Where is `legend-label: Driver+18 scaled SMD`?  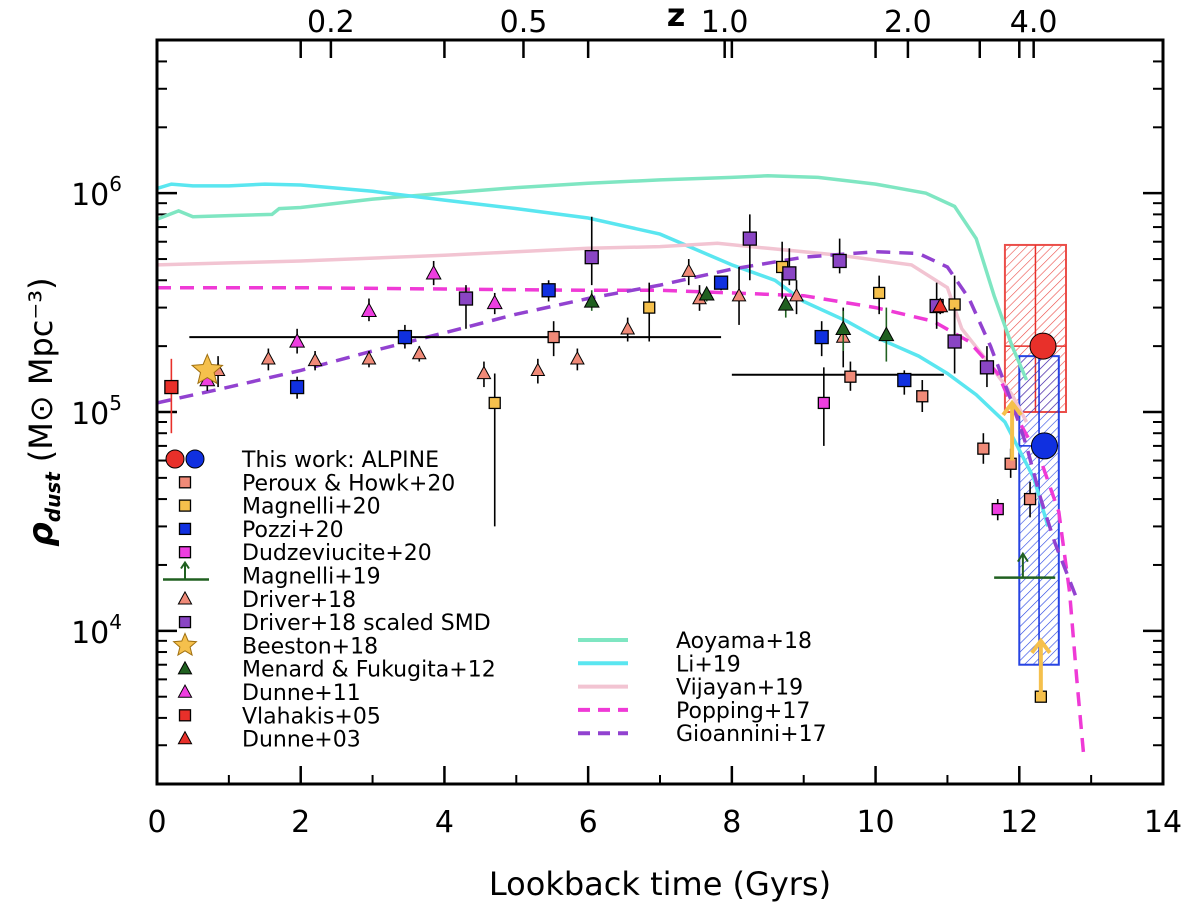
legend-label: Driver+18 scaled SMD is located at coordinates (366, 623).